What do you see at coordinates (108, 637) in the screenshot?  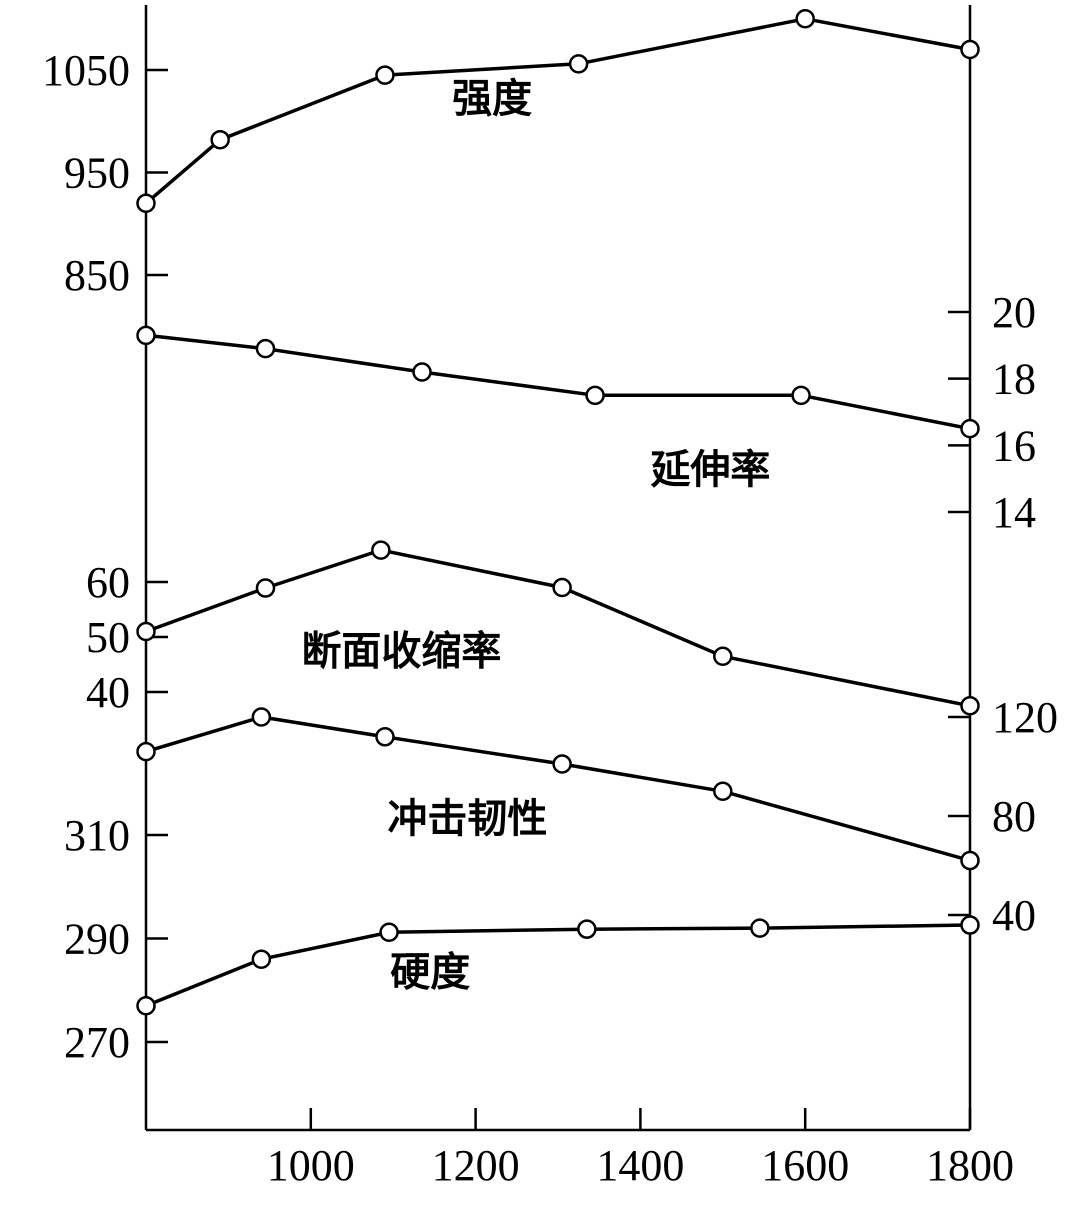 I see `left-tick-label: 50` at bounding box center [108, 637].